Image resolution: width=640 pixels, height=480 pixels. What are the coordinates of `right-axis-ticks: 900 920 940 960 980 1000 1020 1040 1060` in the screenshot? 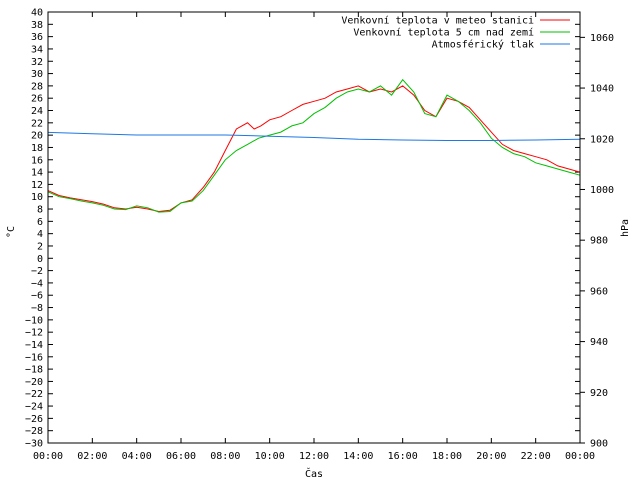 It's located at (597, 241).